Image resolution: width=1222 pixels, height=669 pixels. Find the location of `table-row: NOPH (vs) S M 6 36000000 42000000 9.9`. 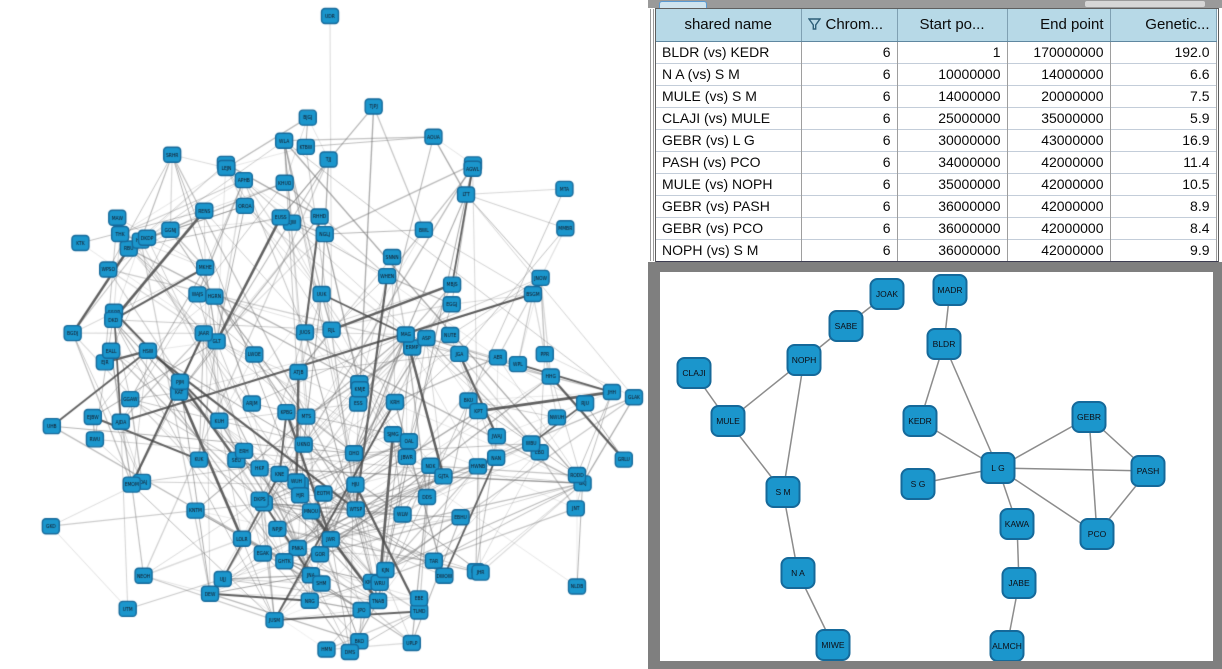

table-row: NOPH (vs) S M 6 36000000 42000000 9.9 is located at coordinates (936, 249).